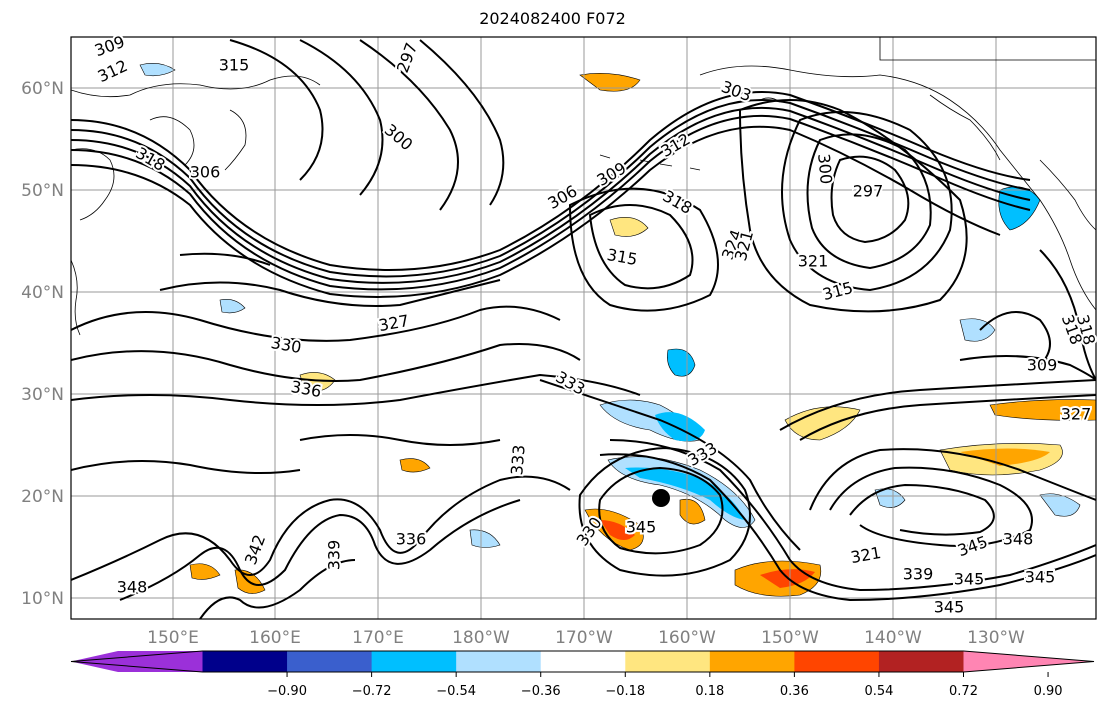  Describe the element at coordinates (794, 691) in the screenshot. I see `colorbar-tick-label: 0.36` at that location.